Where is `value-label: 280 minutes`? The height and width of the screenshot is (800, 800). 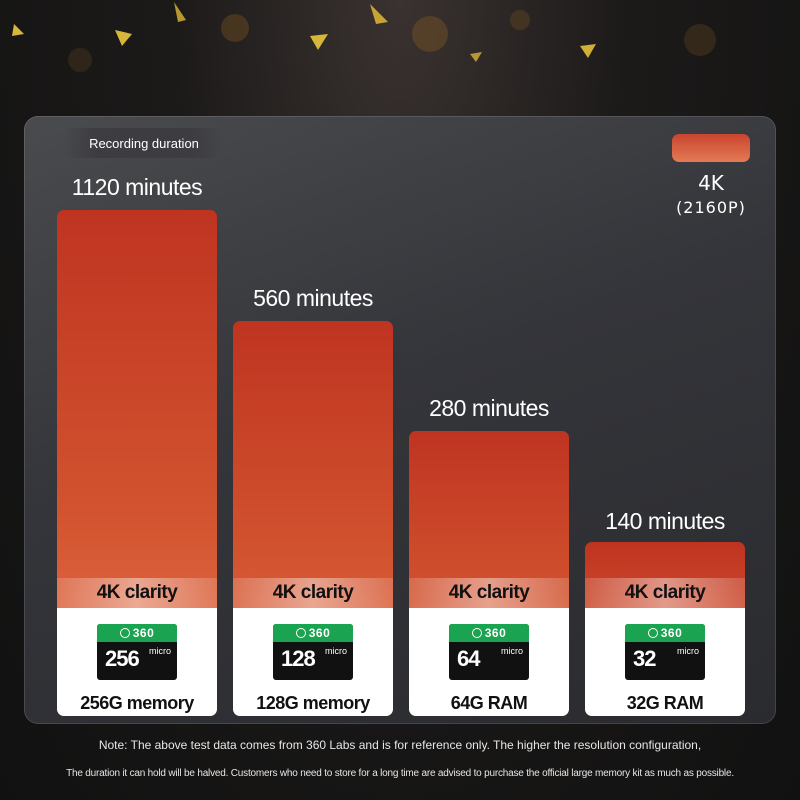
value-label: 280 minutes is located at coordinates (489, 408).